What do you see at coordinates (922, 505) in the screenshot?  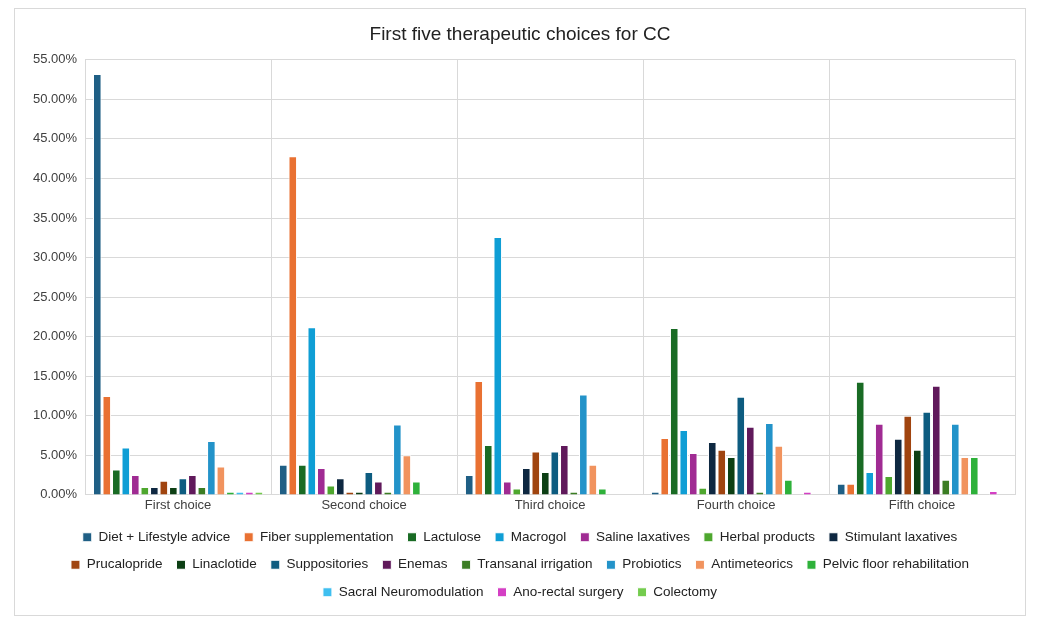 I see `x-tick-label: Fifth choice` at bounding box center [922, 505].